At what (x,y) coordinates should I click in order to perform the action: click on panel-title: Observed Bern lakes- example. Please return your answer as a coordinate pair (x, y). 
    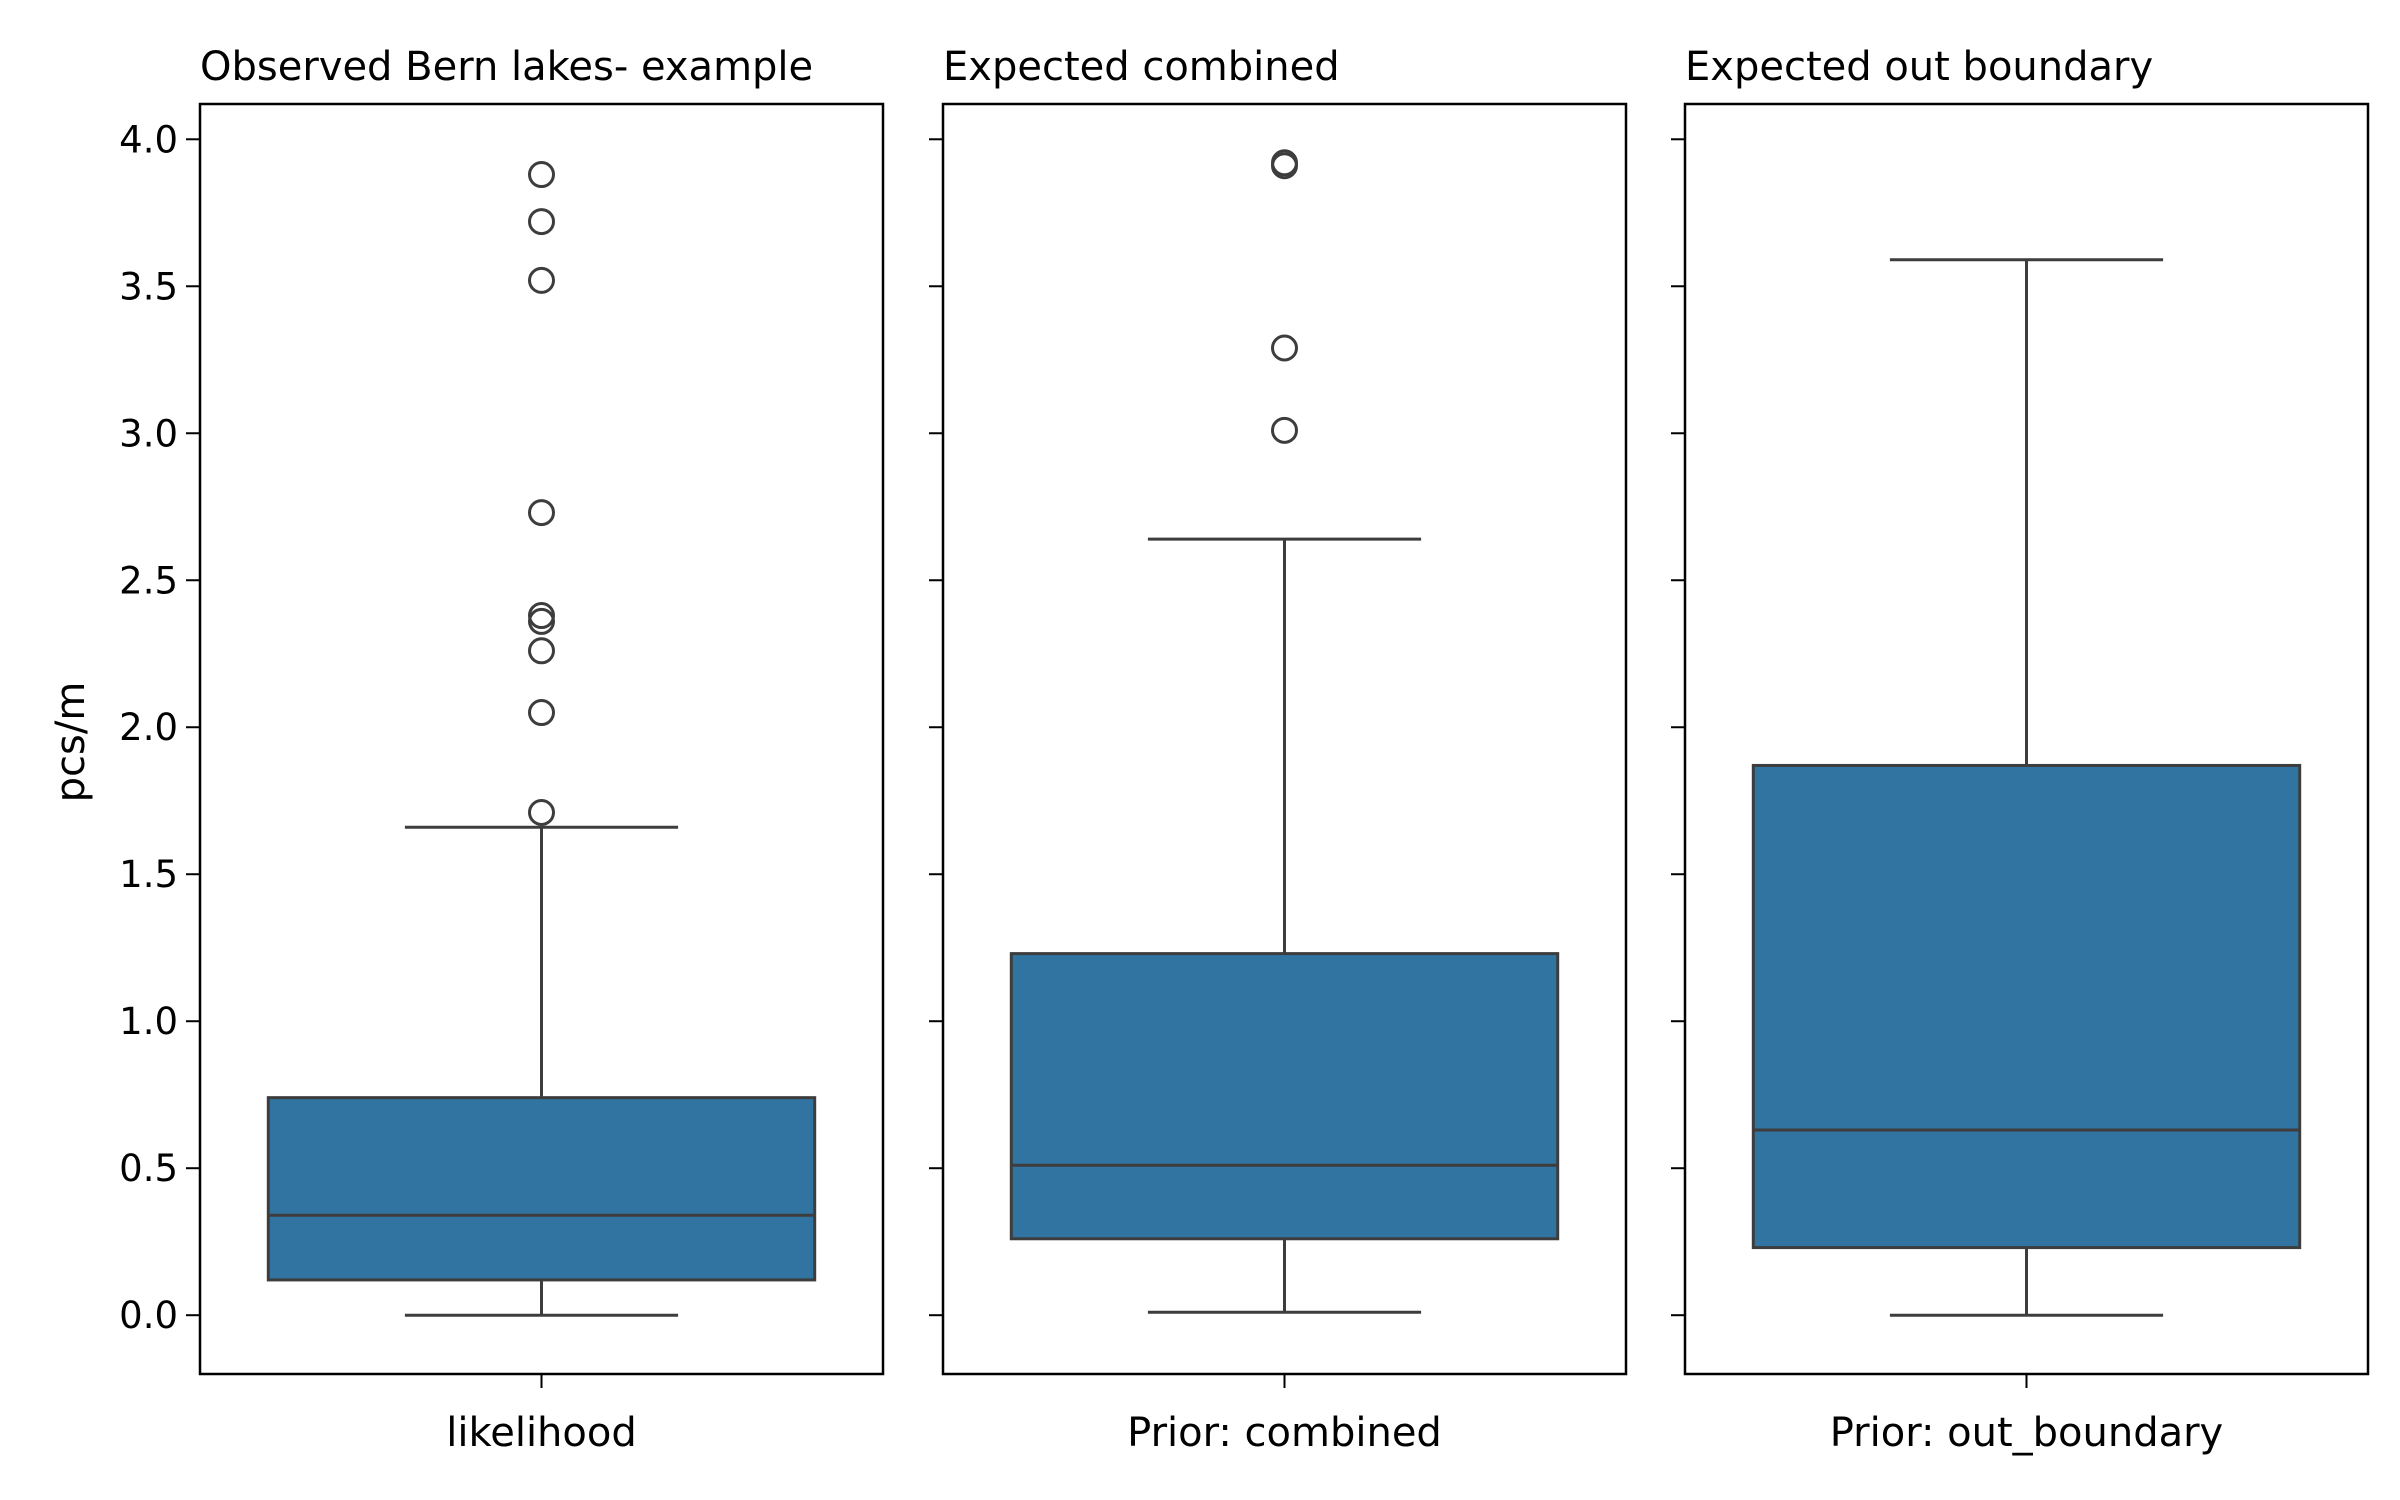
    Looking at the image, I should click on (506, 67).